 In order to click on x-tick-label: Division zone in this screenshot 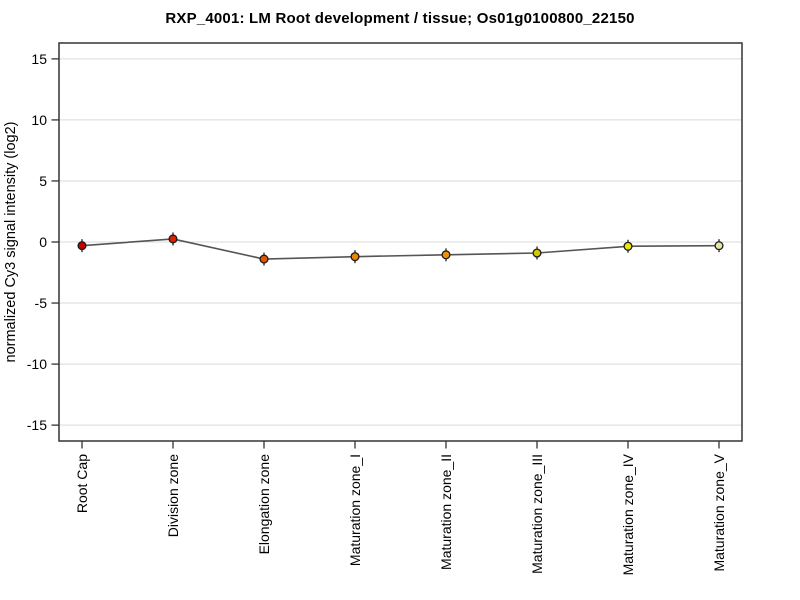, I will do `click(173, 495)`.